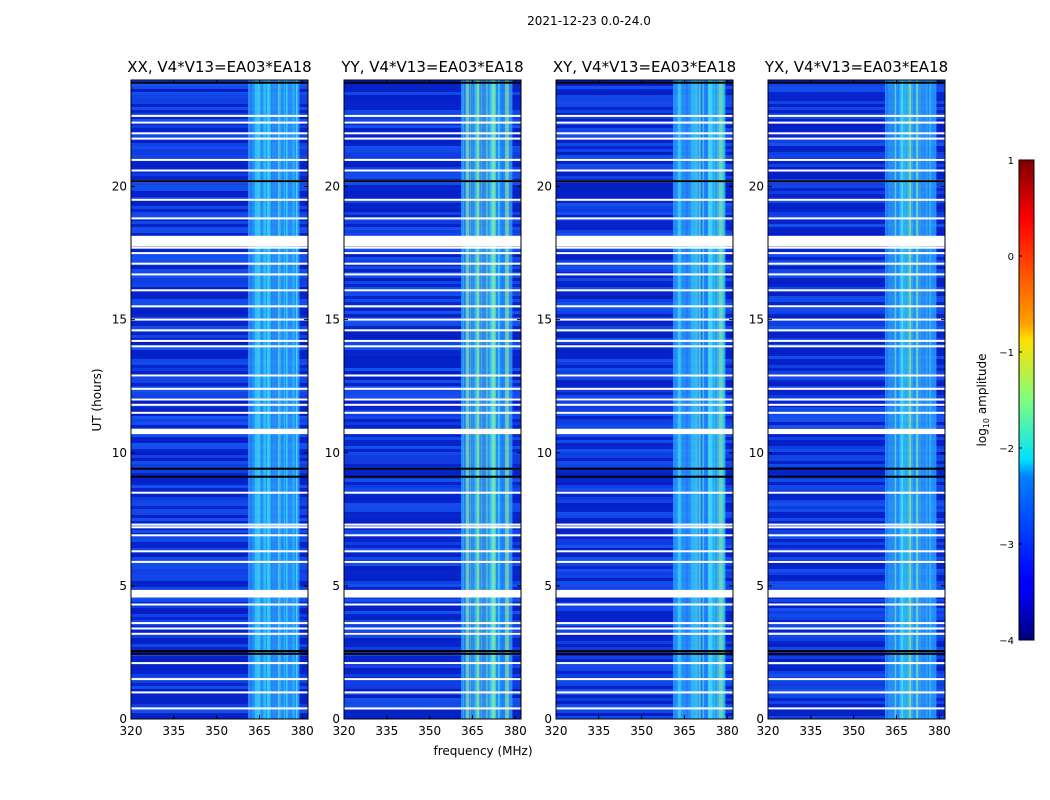 This screenshot has height=800, width=1050. Describe the element at coordinates (756, 453) in the screenshot. I see `y-tick-label: 10` at that location.